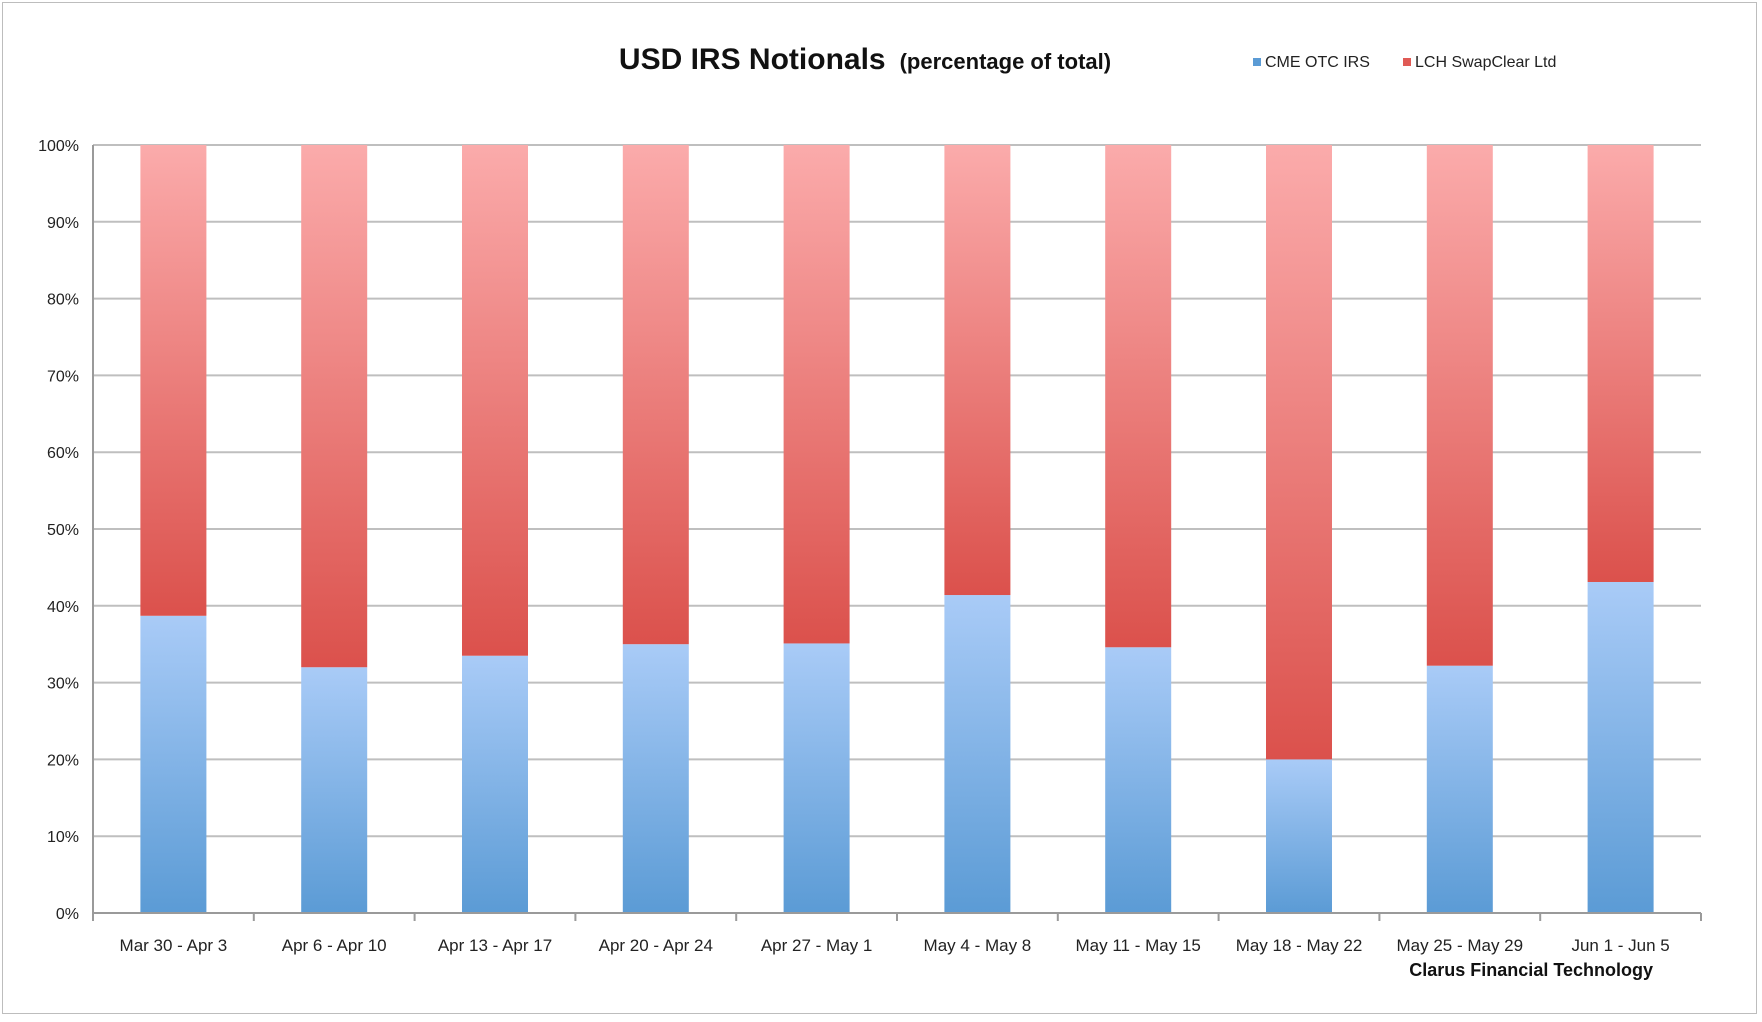  Describe the element at coordinates (1620, 945) in the screenshot. I see `x-tick-label: Jun 1 - Jun 5` at that location.